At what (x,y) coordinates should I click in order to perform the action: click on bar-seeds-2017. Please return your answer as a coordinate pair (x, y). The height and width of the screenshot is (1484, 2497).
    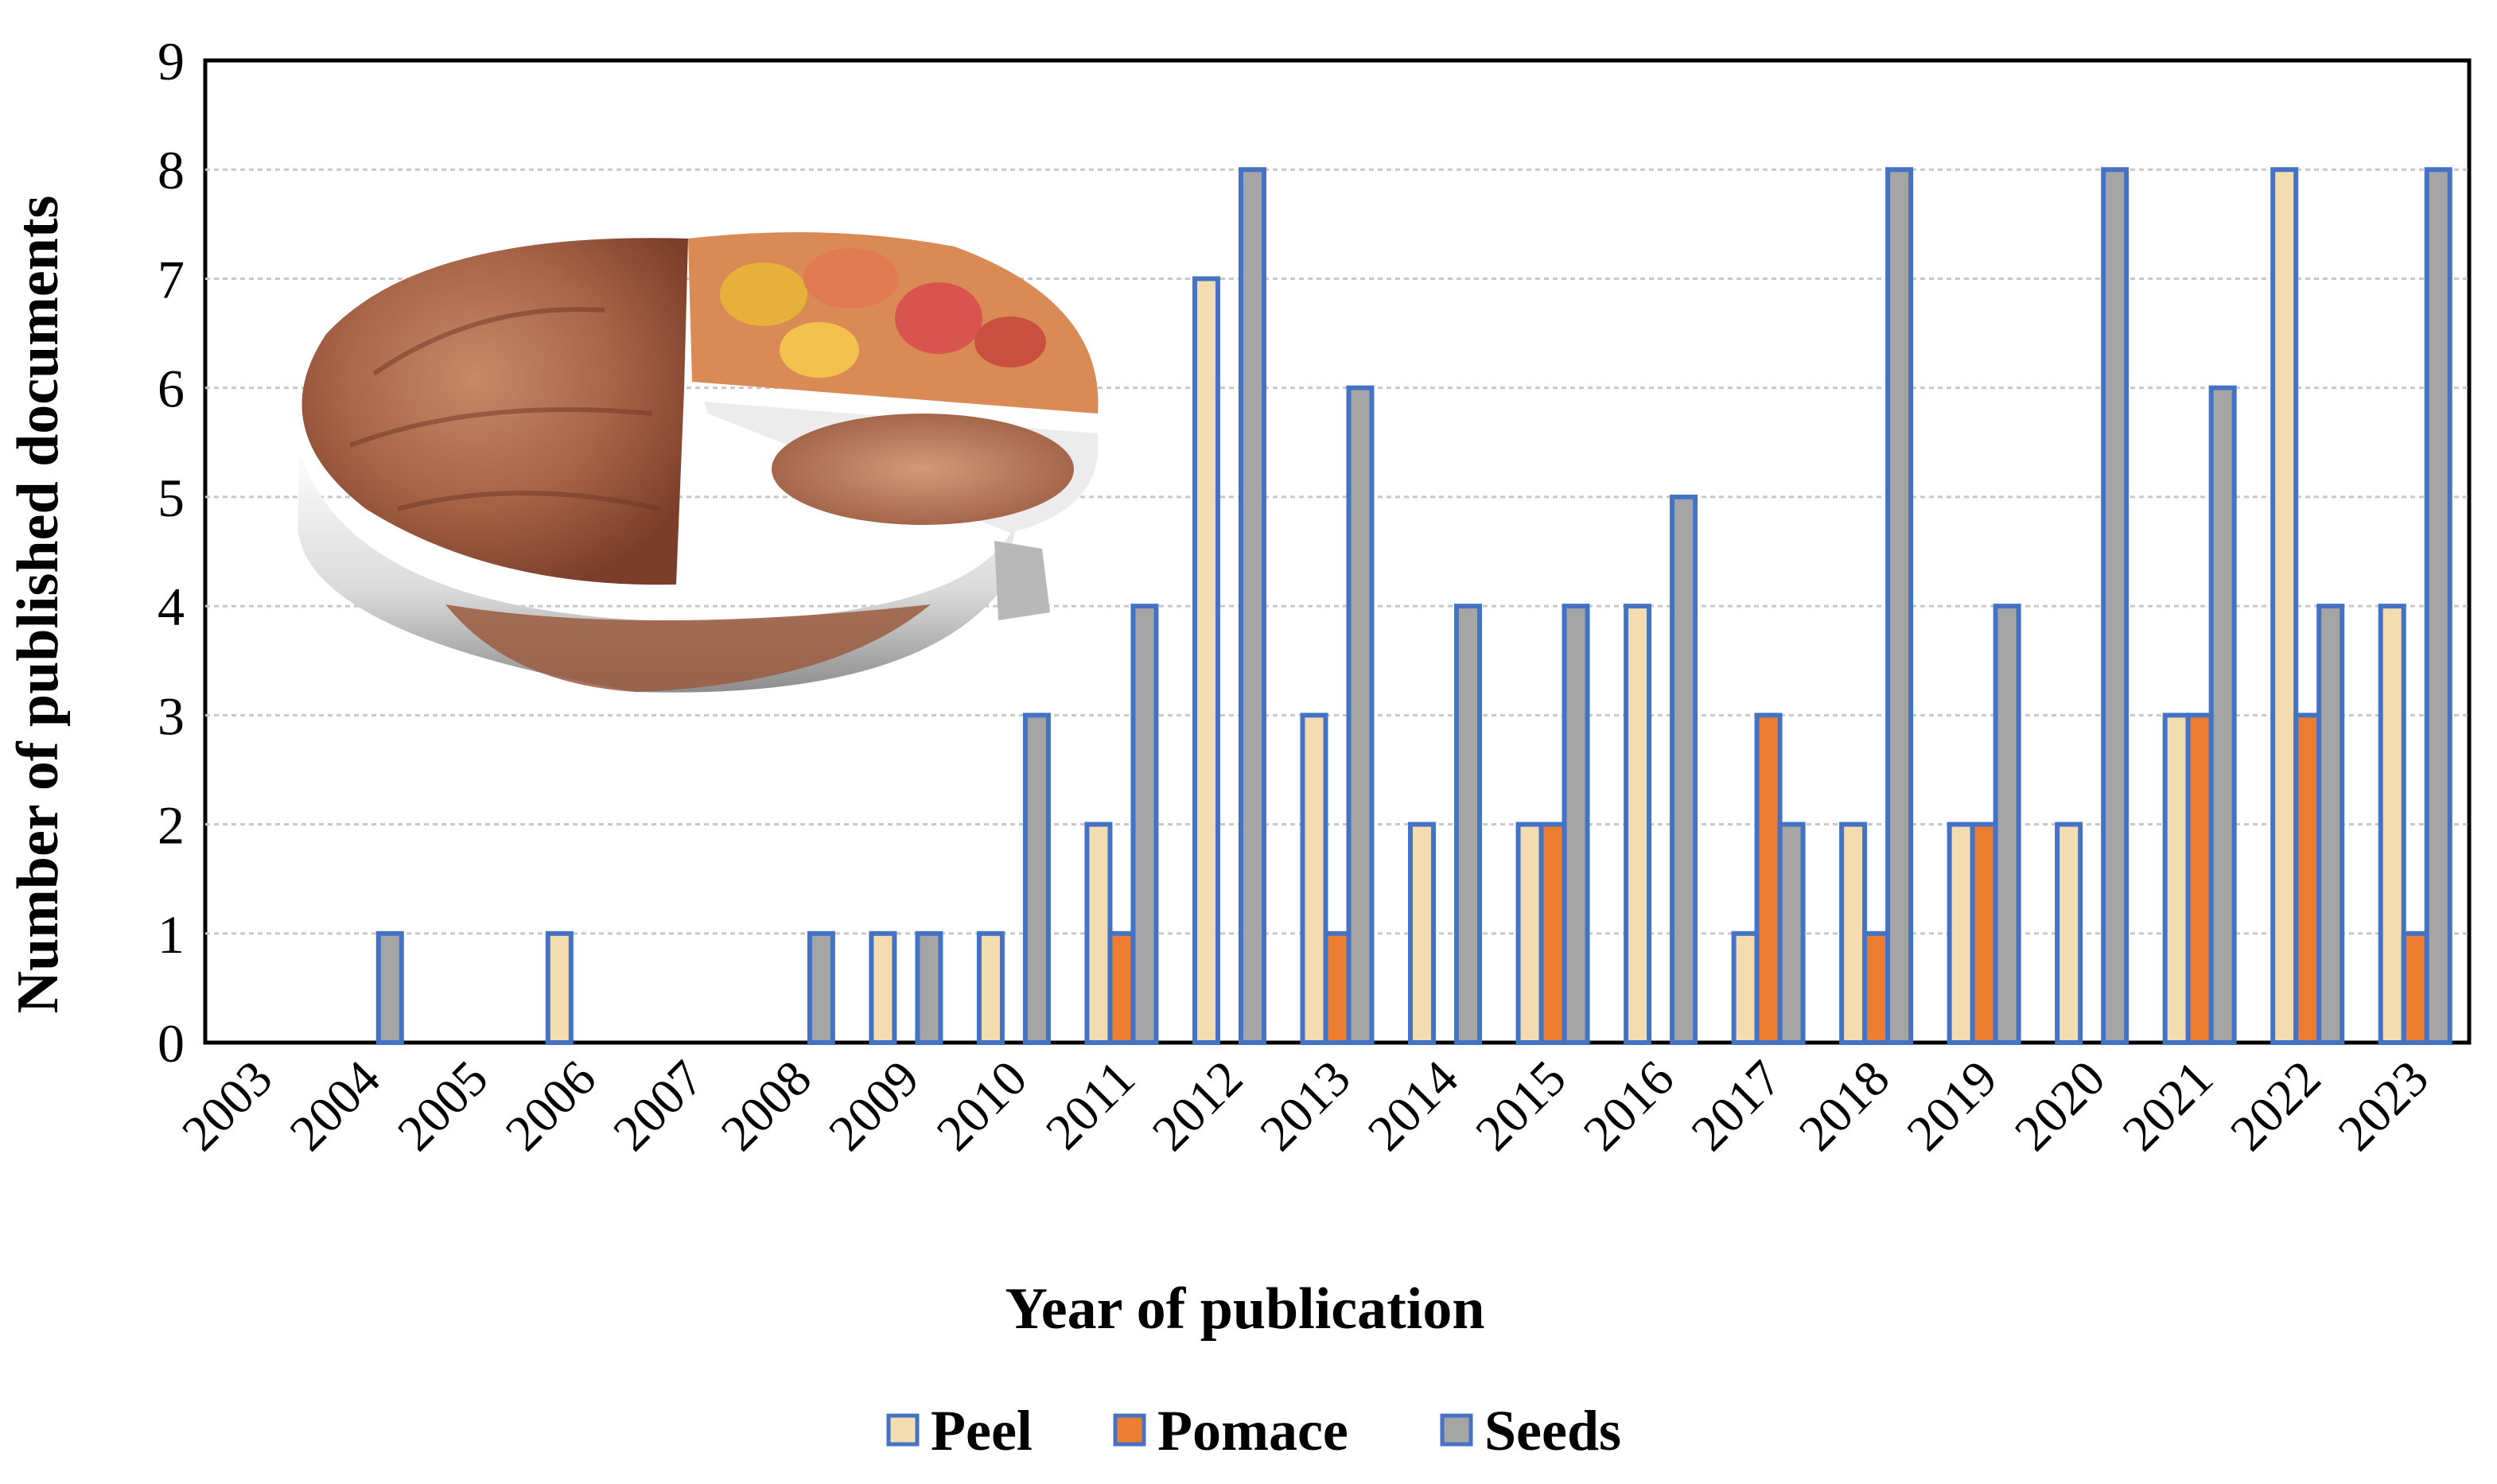
    Looking at the image, I should click on (1791, 933).